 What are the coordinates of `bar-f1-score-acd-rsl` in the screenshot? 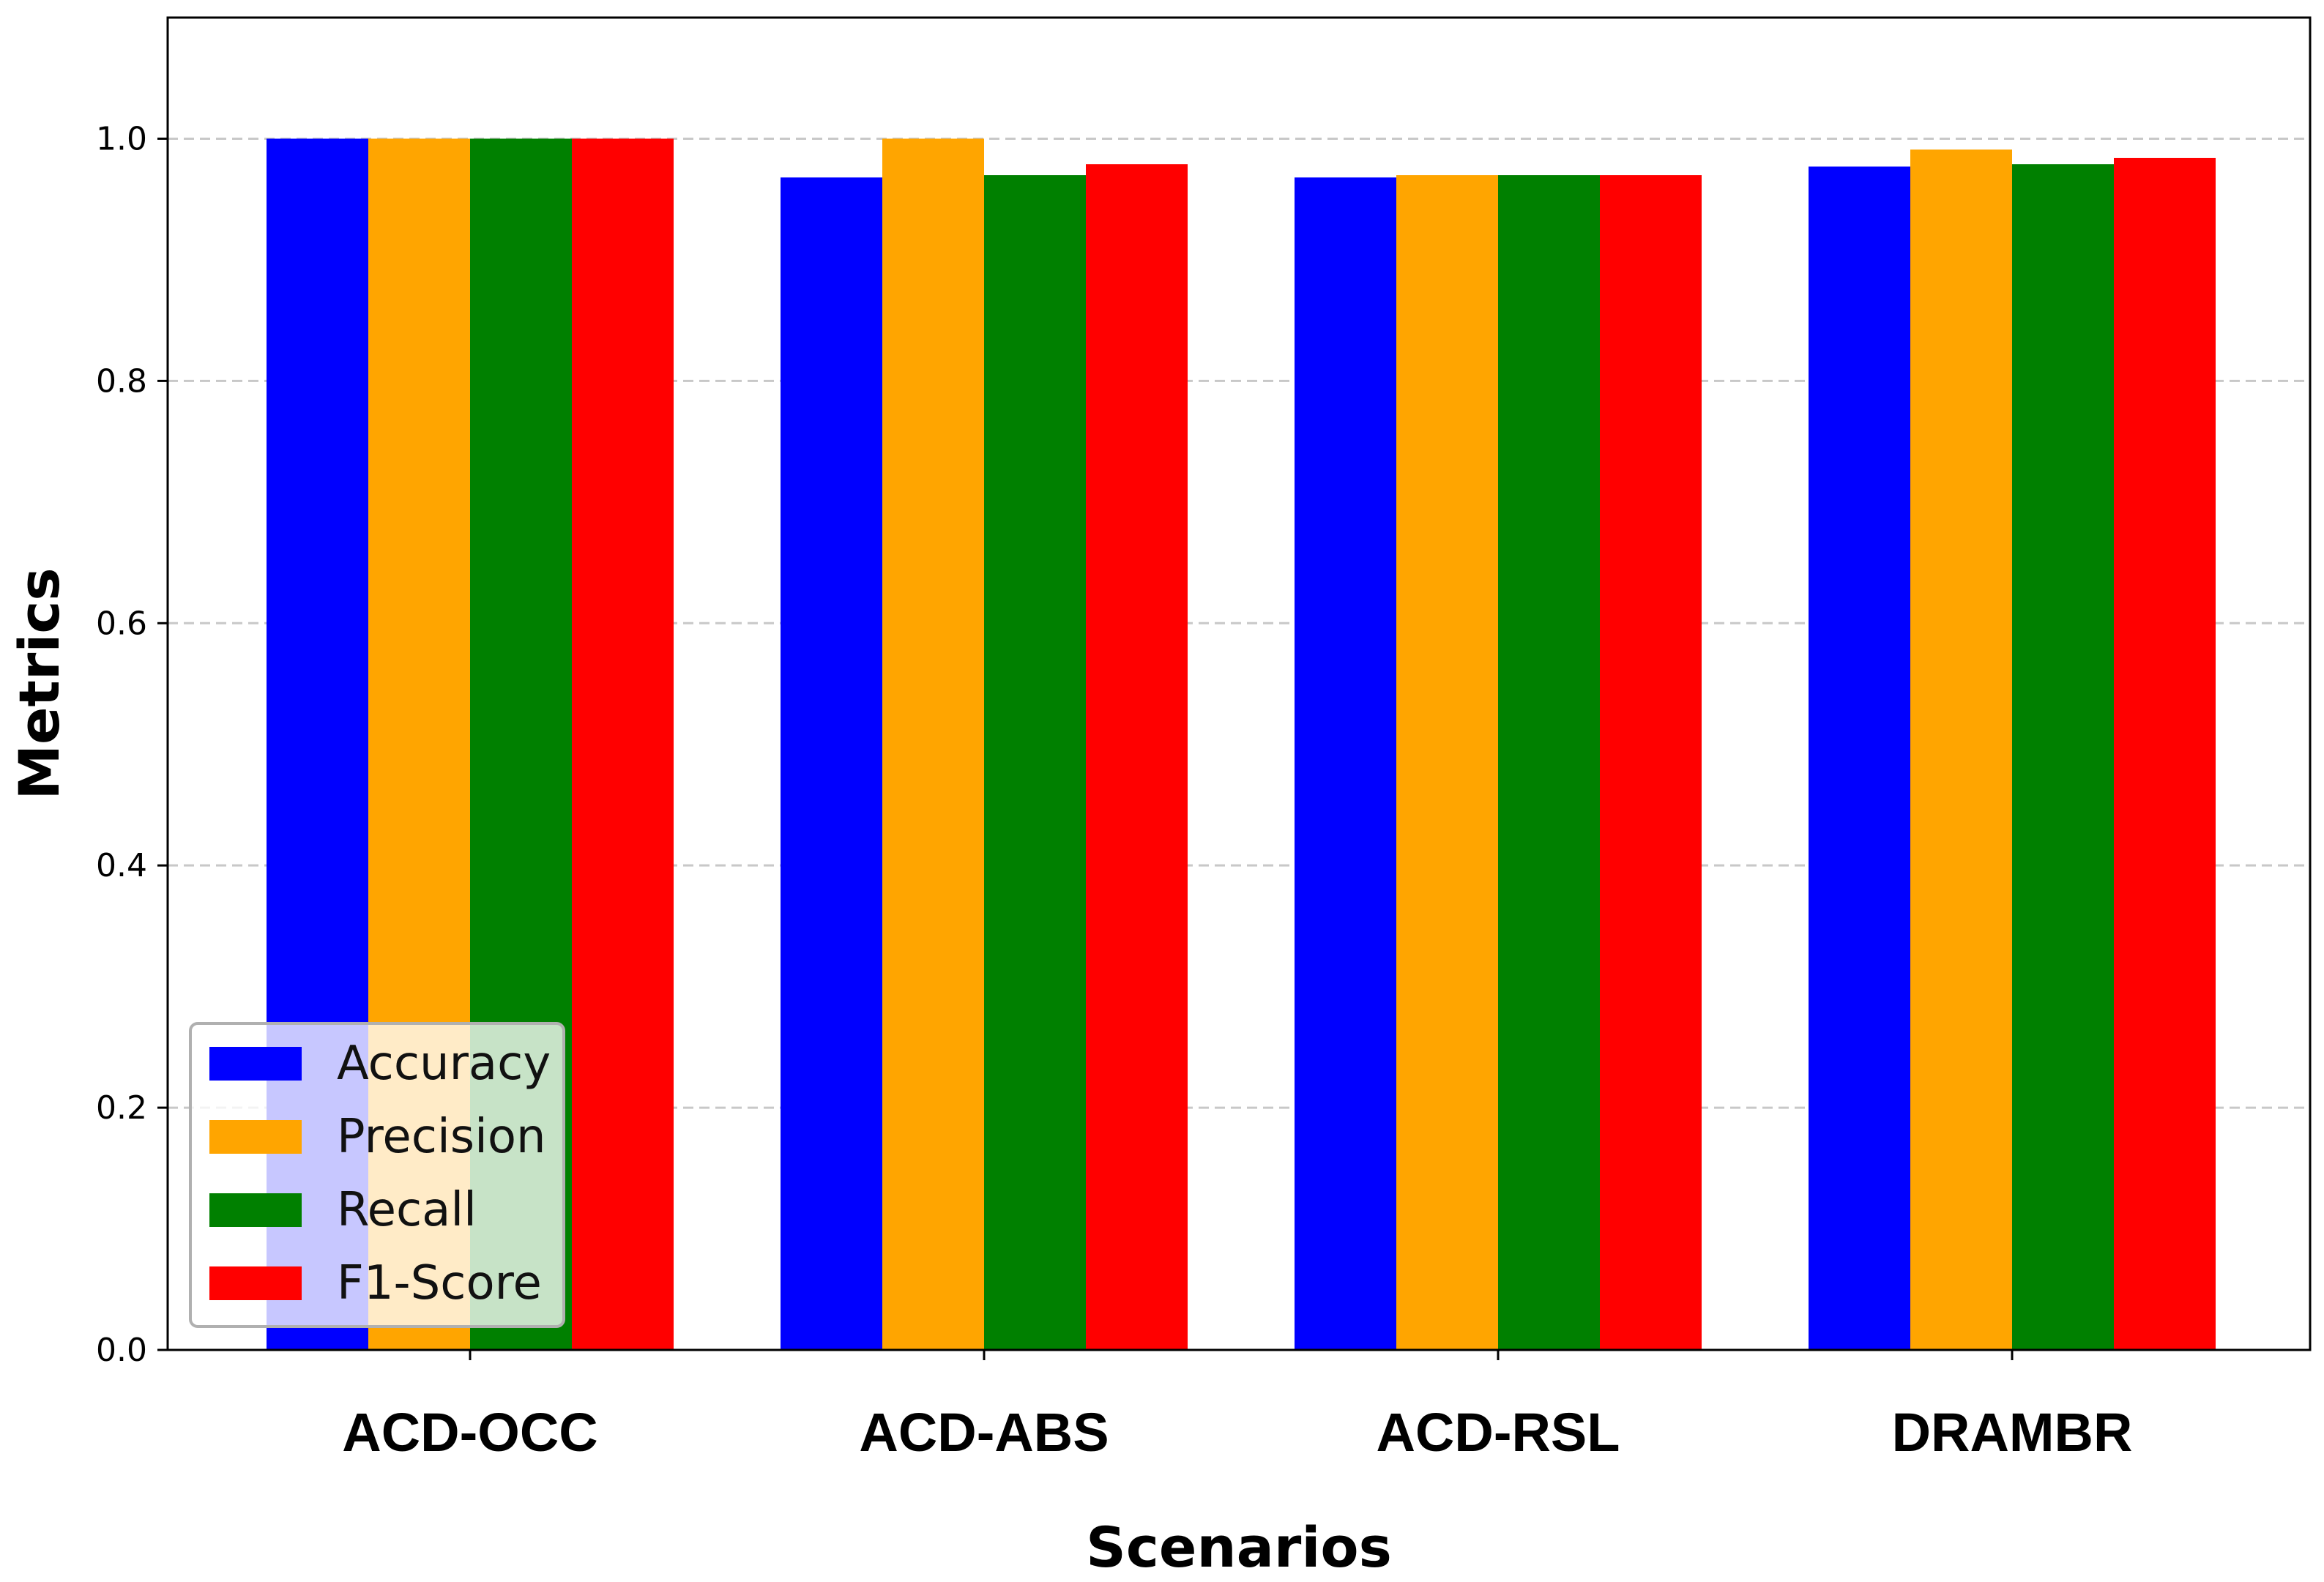 It's located at (1651, 763).